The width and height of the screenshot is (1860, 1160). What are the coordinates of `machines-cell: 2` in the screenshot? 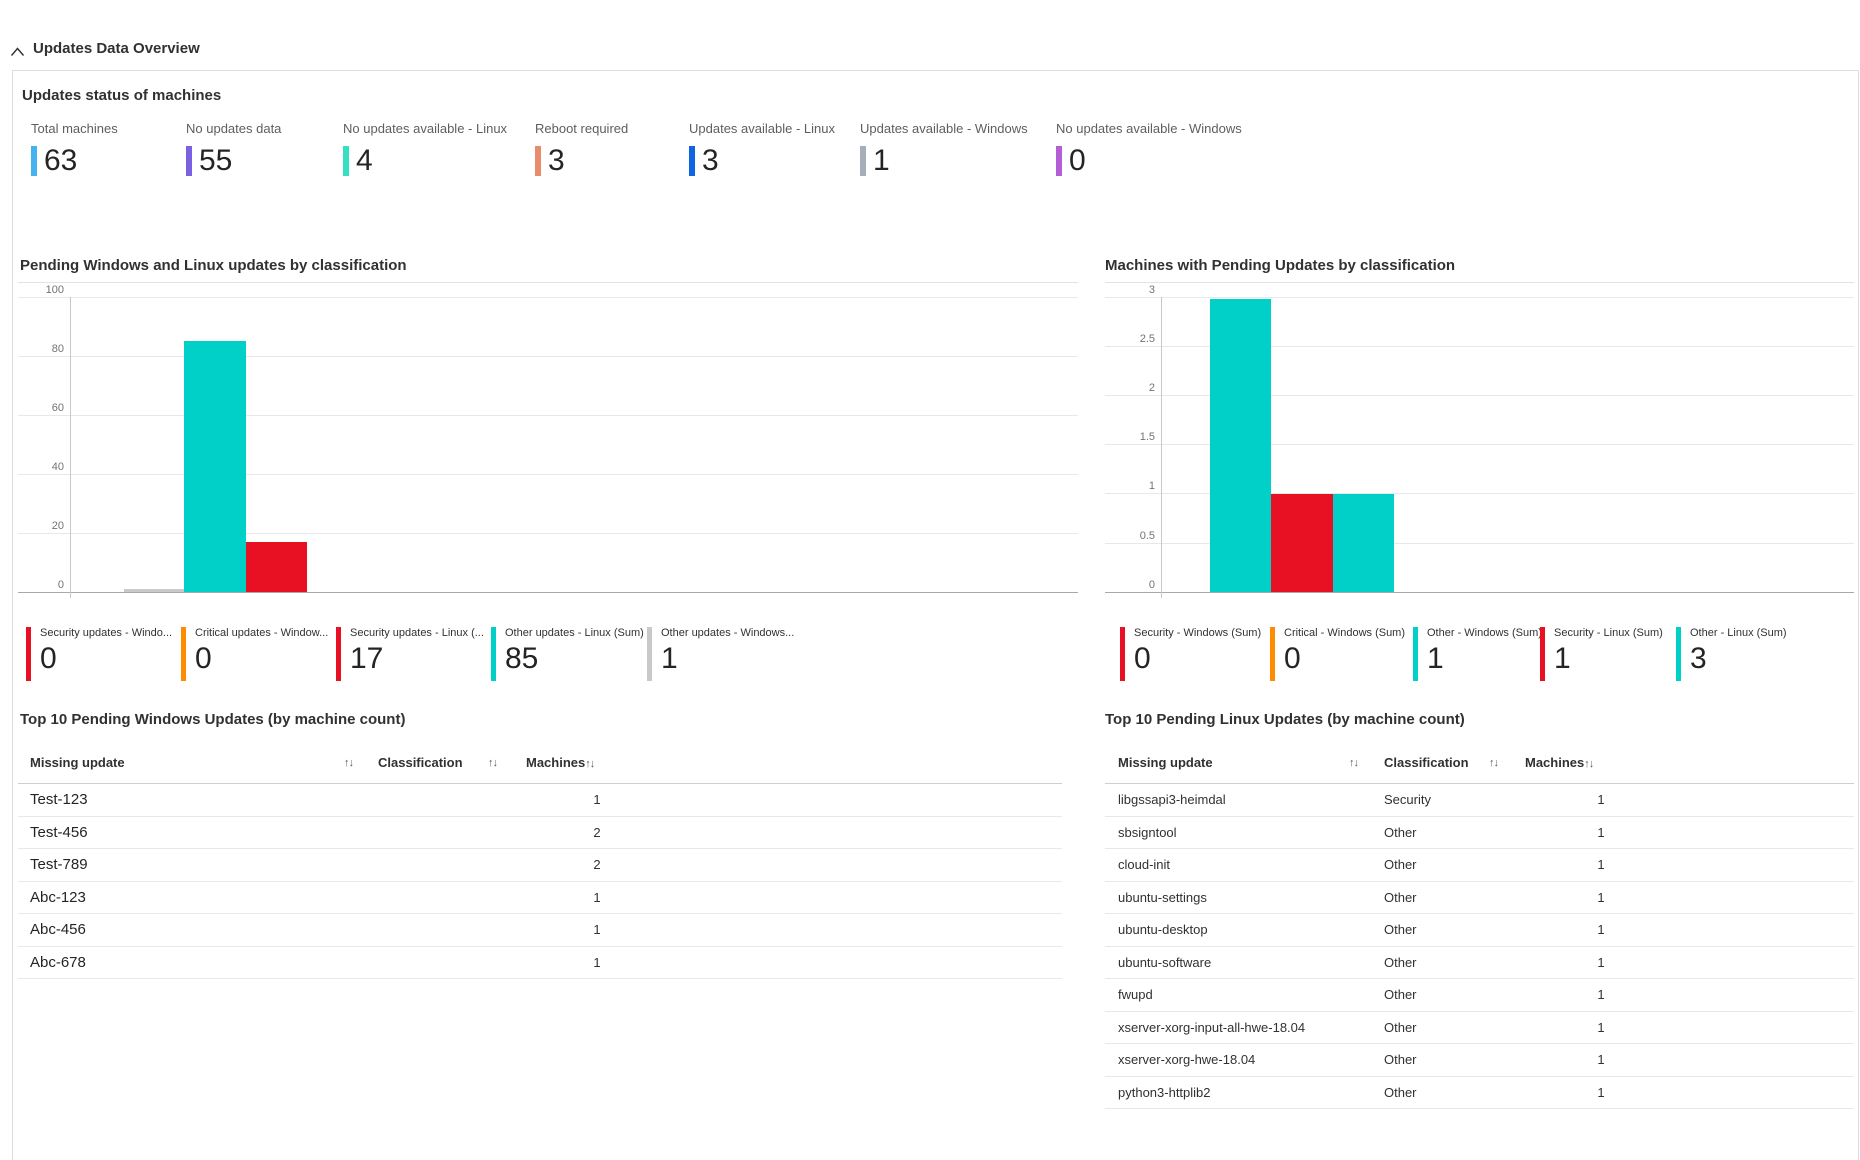 It's located at (597, 832).